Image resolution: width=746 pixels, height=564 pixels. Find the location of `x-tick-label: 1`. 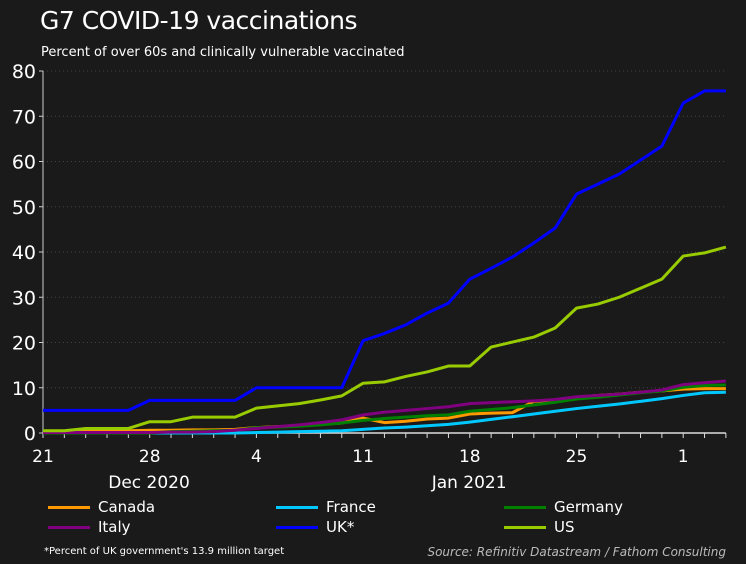

x-tick-label: 1 is located at coordinates (683, 457).